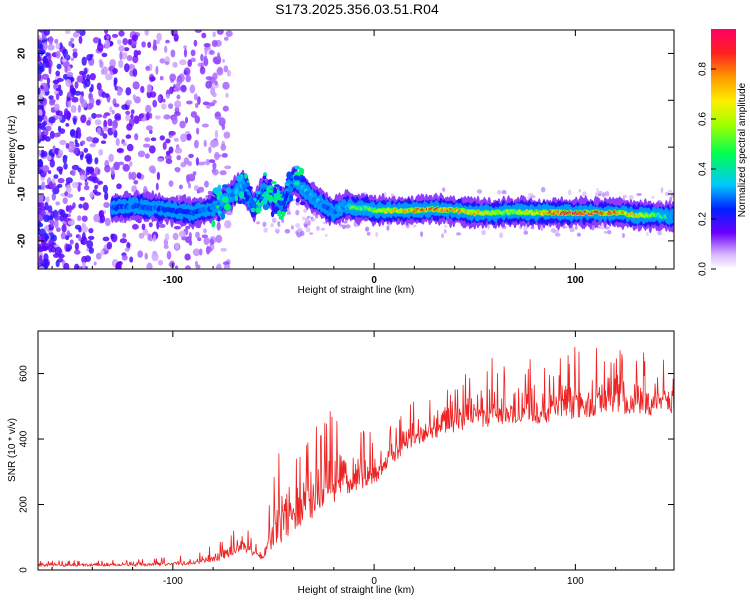 The height and width of the screenshot is (600, 750). What do you see at coordinates (24, 504) in the screenshot?
I see `y-tick-label: 200` at bounding box center [24, 504].